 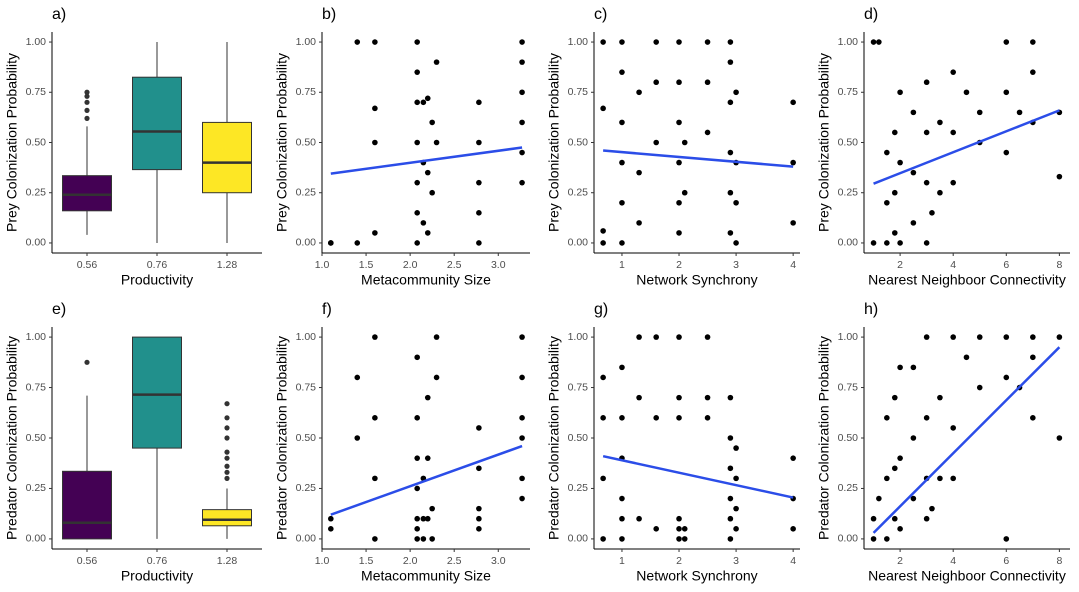 What do you see at coordinates (1059, 561) in the screenshot?
I see `x-tick-label: 8` at bounding box center [1059, 561].